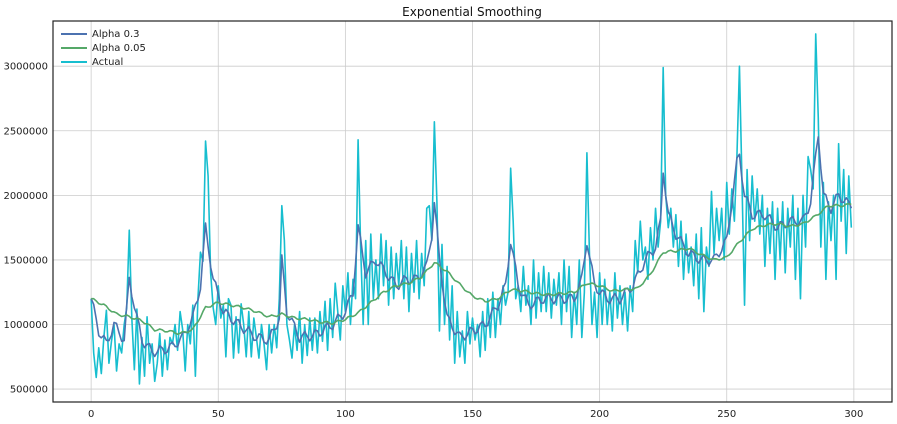 The height and width of the screenshot is (424, 897). I want to click on x-tick-label: 250, so click(726, 414).